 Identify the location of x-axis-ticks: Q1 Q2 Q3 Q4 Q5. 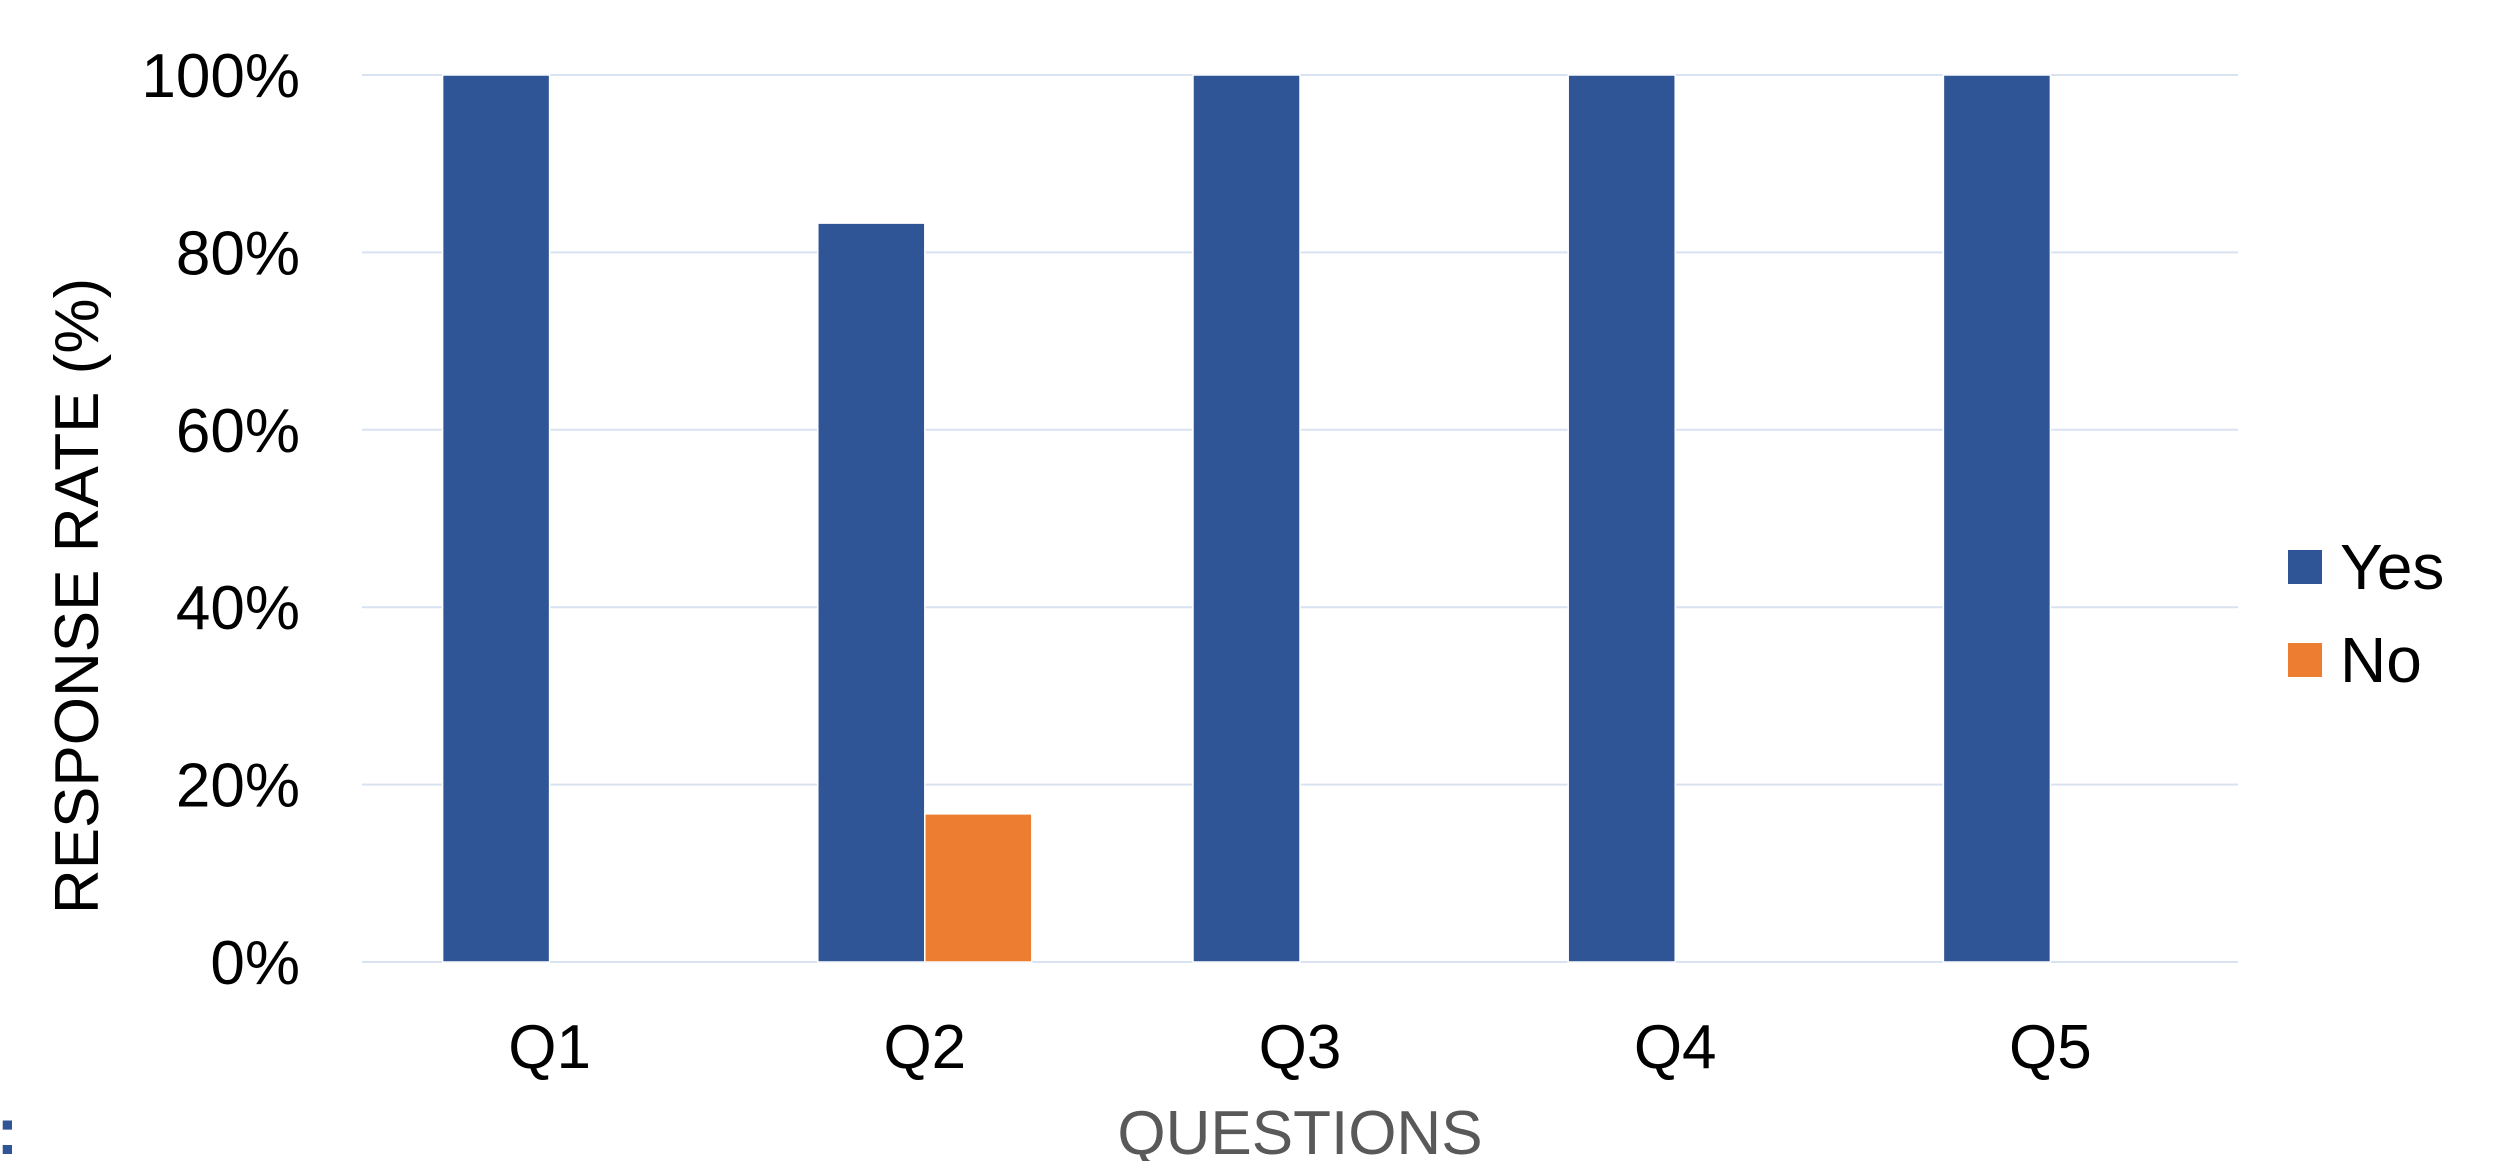
(1300, 1047).